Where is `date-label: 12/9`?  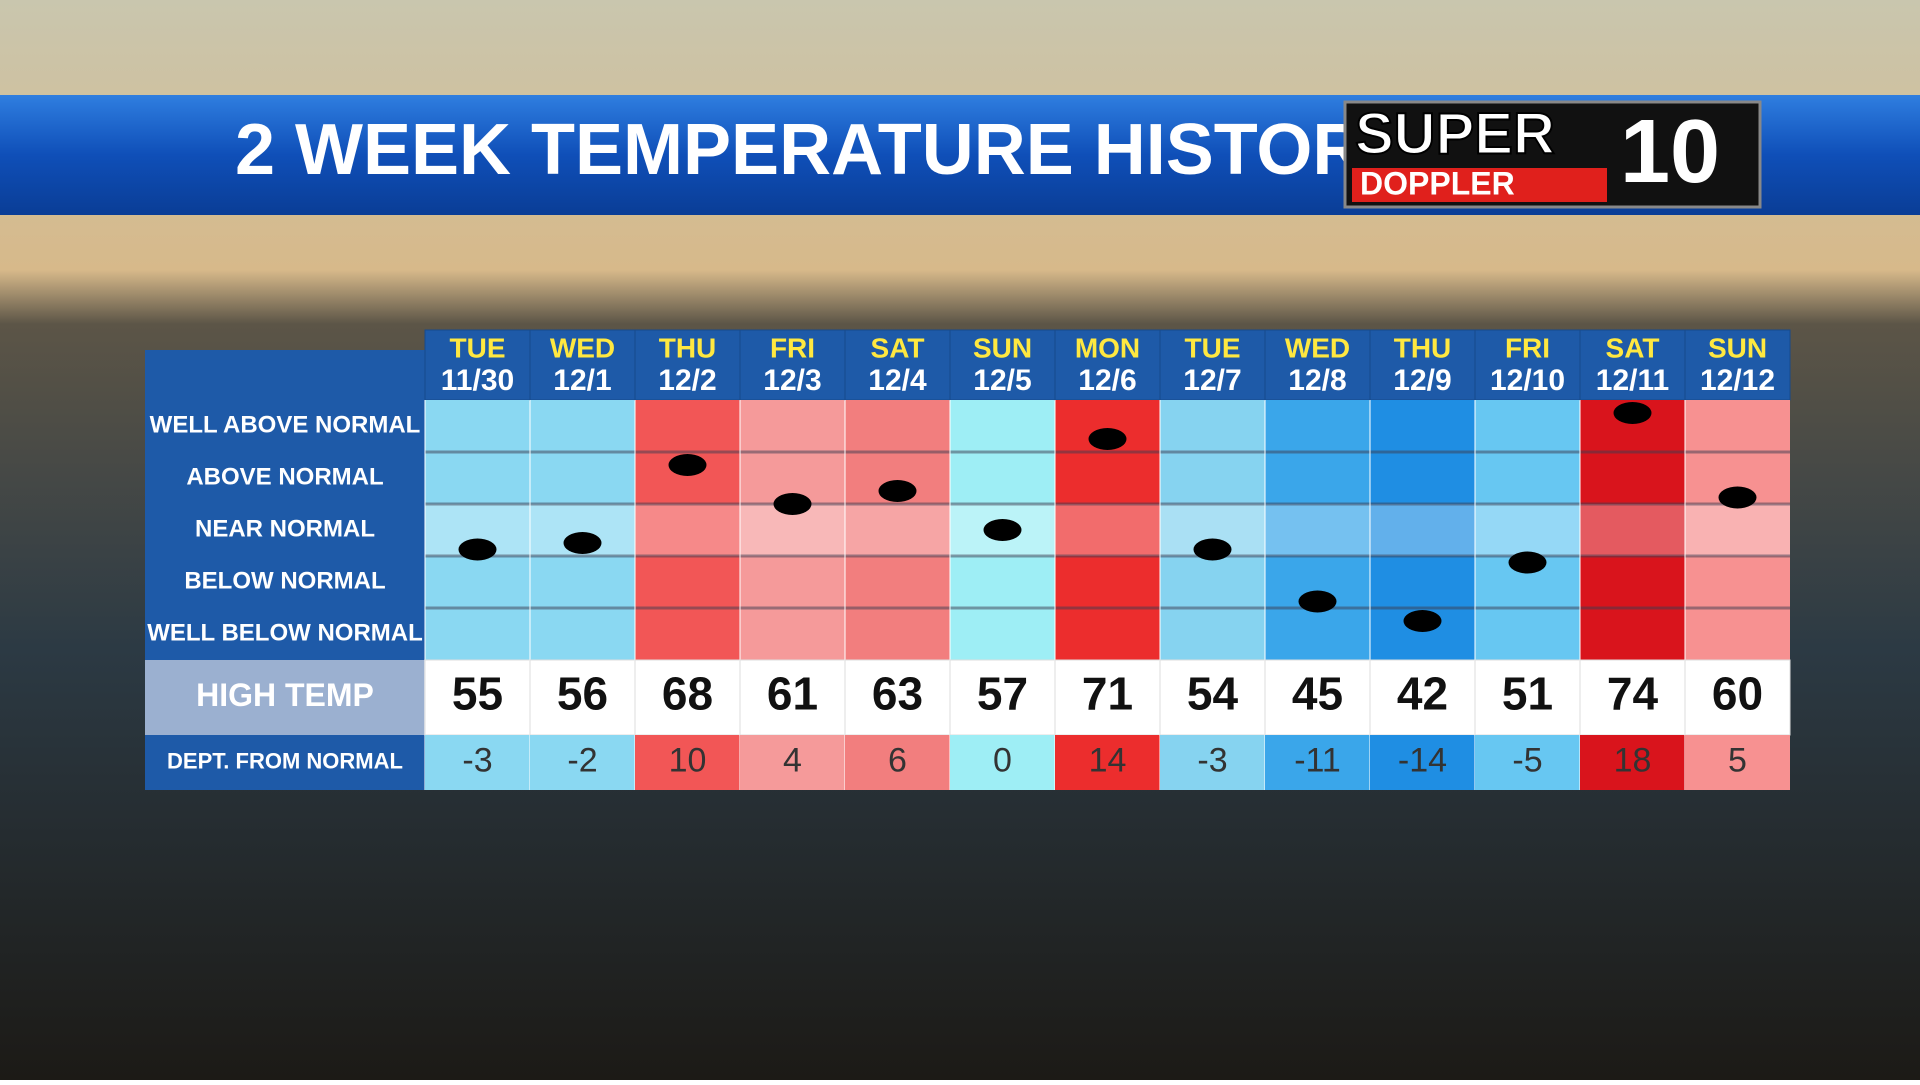
date-label: 12/9 is located at coordinates (1422, 380).